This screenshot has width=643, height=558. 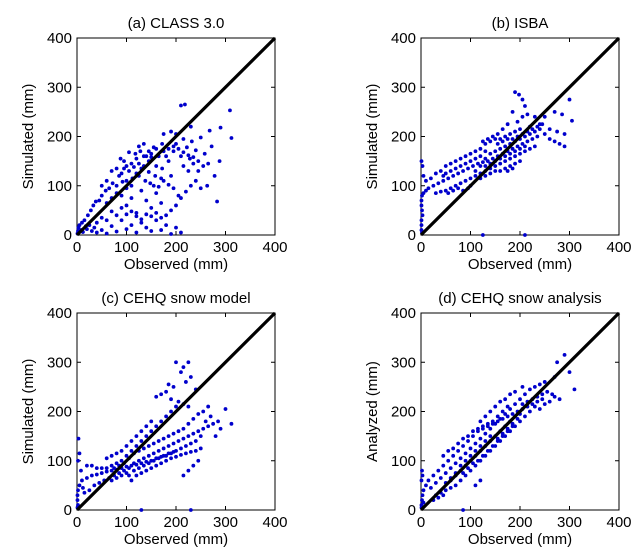 What do you see at coordinates (154, 436) in the screenshot?
I see `scatter-points` at bounding box center [154, 436].